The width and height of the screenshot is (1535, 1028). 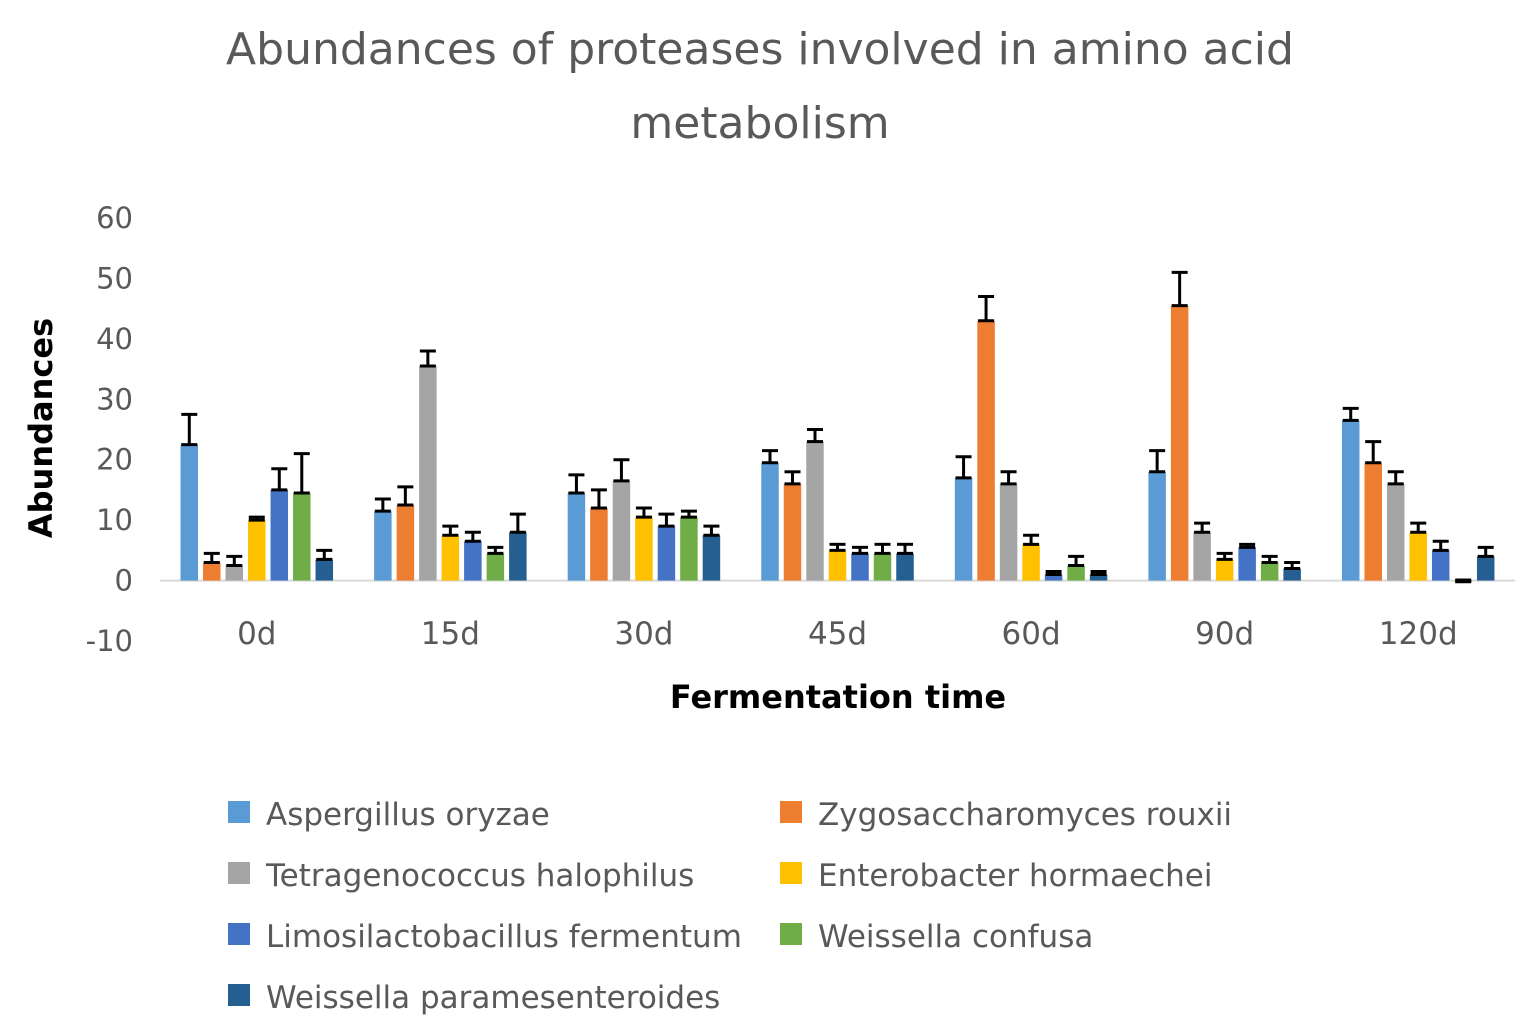 I want to click on y-tick-label: 40, so click(x=114, y=339).